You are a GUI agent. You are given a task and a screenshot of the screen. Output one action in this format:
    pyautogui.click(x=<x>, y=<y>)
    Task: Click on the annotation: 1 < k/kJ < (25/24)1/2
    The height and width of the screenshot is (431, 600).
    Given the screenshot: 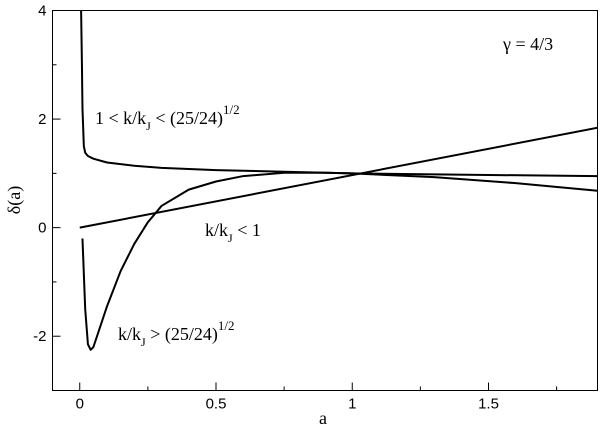 What is the action you would take?
    pyautogui.click(x=167, y=117)
    